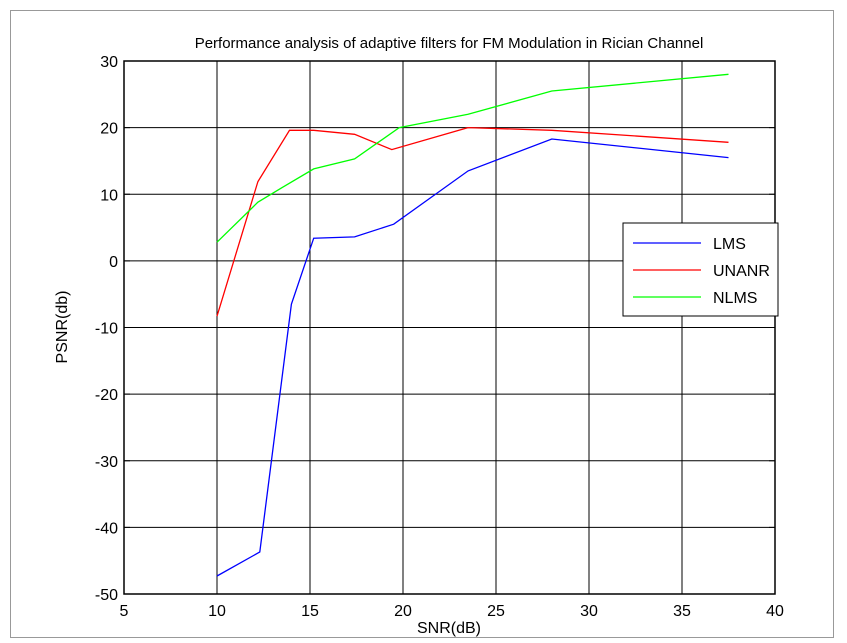 Image resolution: width=847 pixels, height=643 pixels. Describe the element at coordinates (109, 62) in the screenshot. I see `y-tick-label: 30` at that location.